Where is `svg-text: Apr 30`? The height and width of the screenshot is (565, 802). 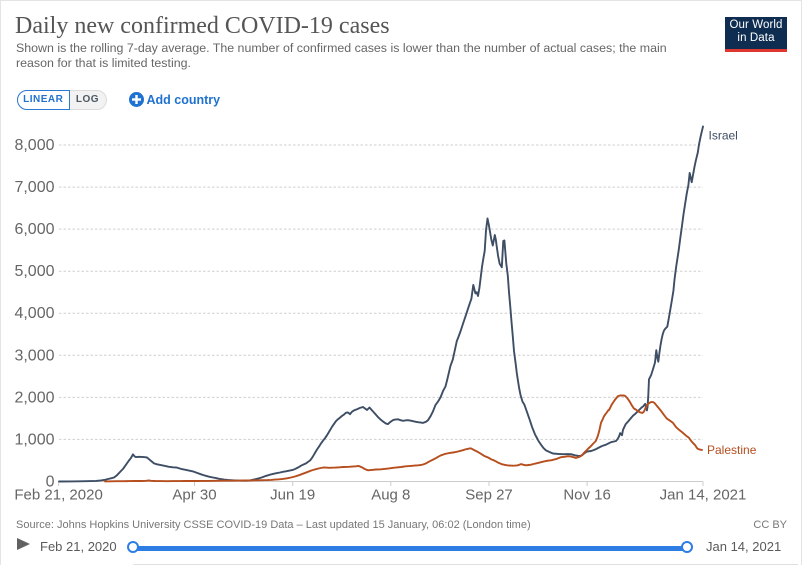 svg-text: Apr 30 is located at coordinates (194, 495).